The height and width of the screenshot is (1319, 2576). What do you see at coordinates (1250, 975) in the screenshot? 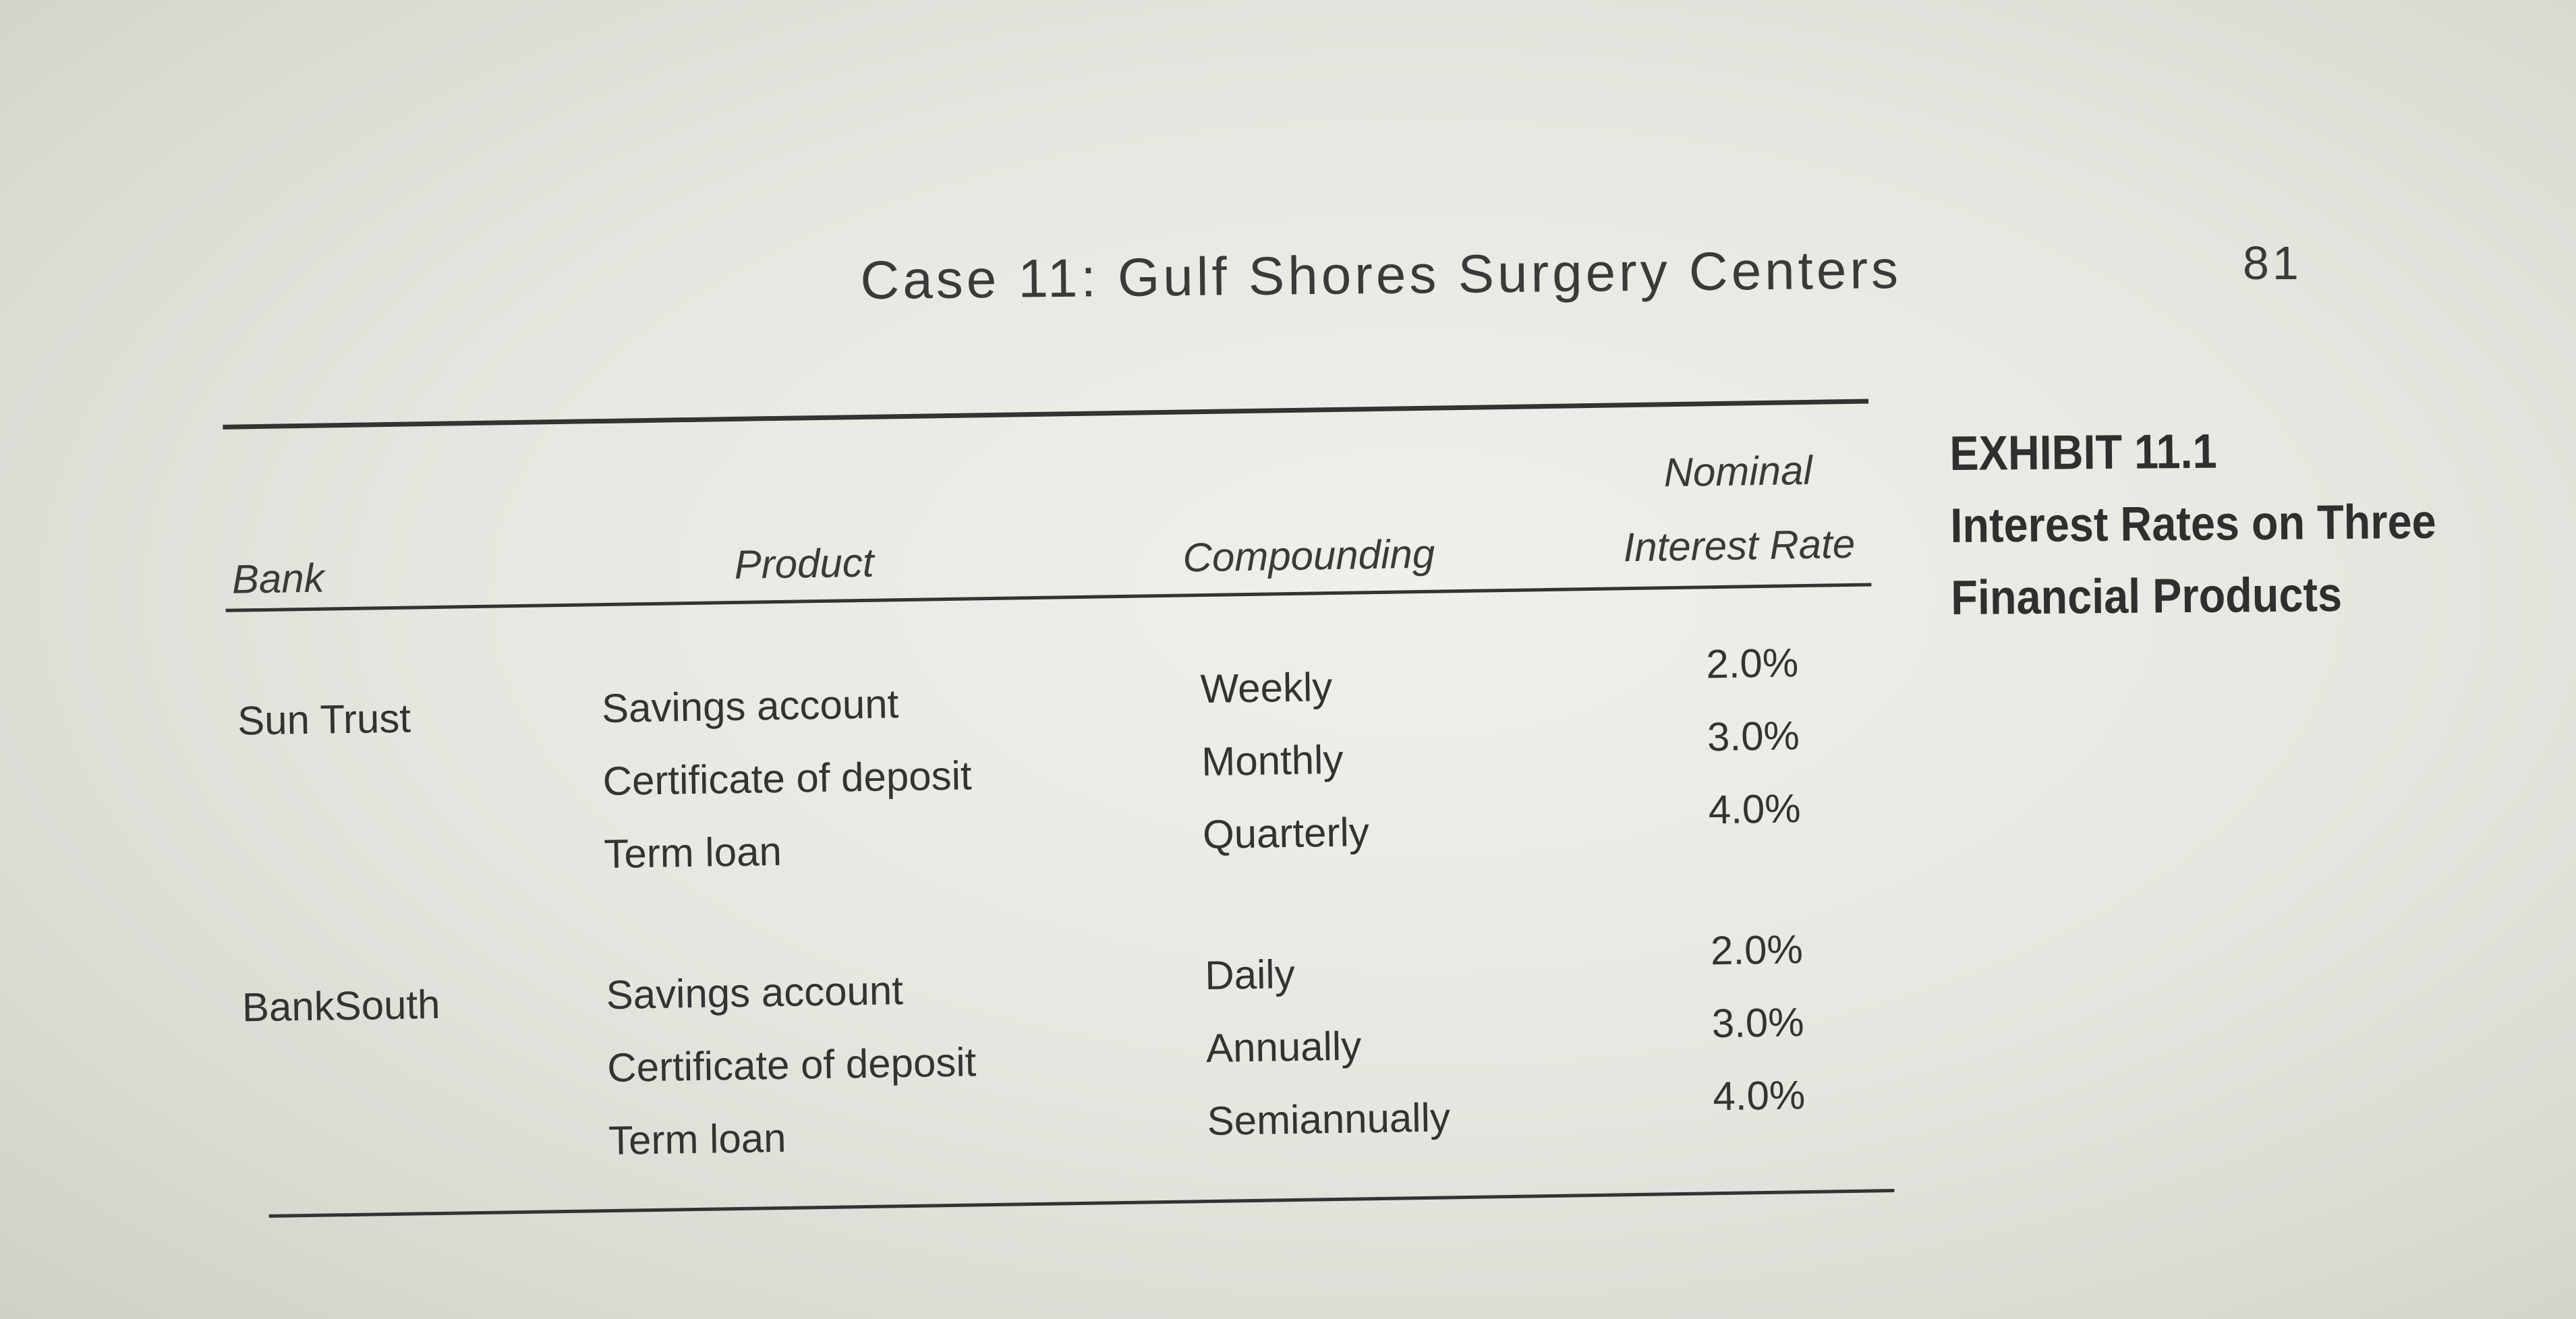
I see `compounding-cell: Daily` at bounding box center [1250, 975].